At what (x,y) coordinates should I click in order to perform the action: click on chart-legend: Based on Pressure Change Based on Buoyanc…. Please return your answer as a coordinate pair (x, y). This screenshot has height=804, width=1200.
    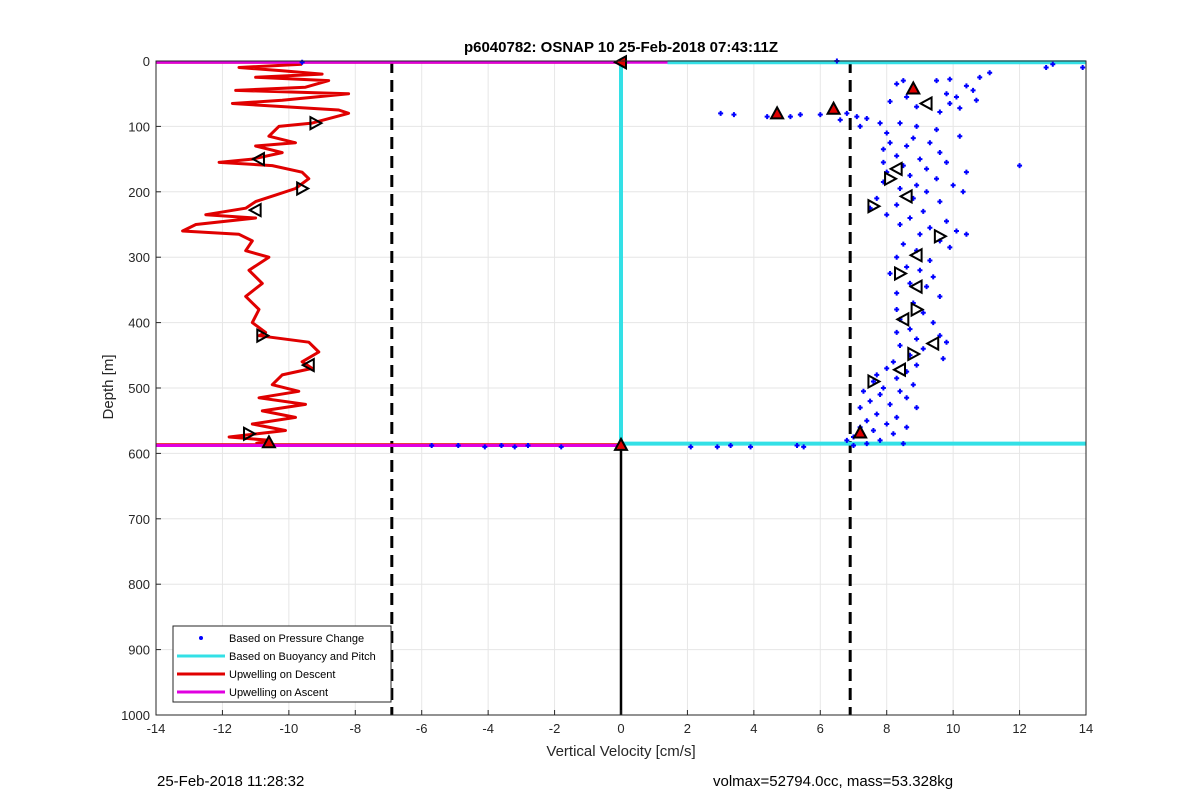
    Looking at the image, I should click on (282, 664).